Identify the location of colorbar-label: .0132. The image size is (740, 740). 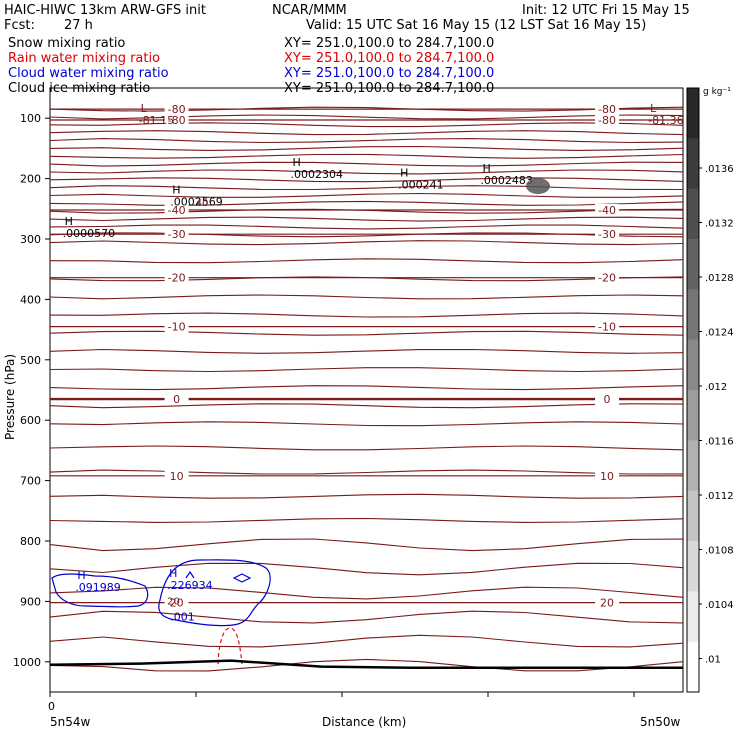
(719, 224).